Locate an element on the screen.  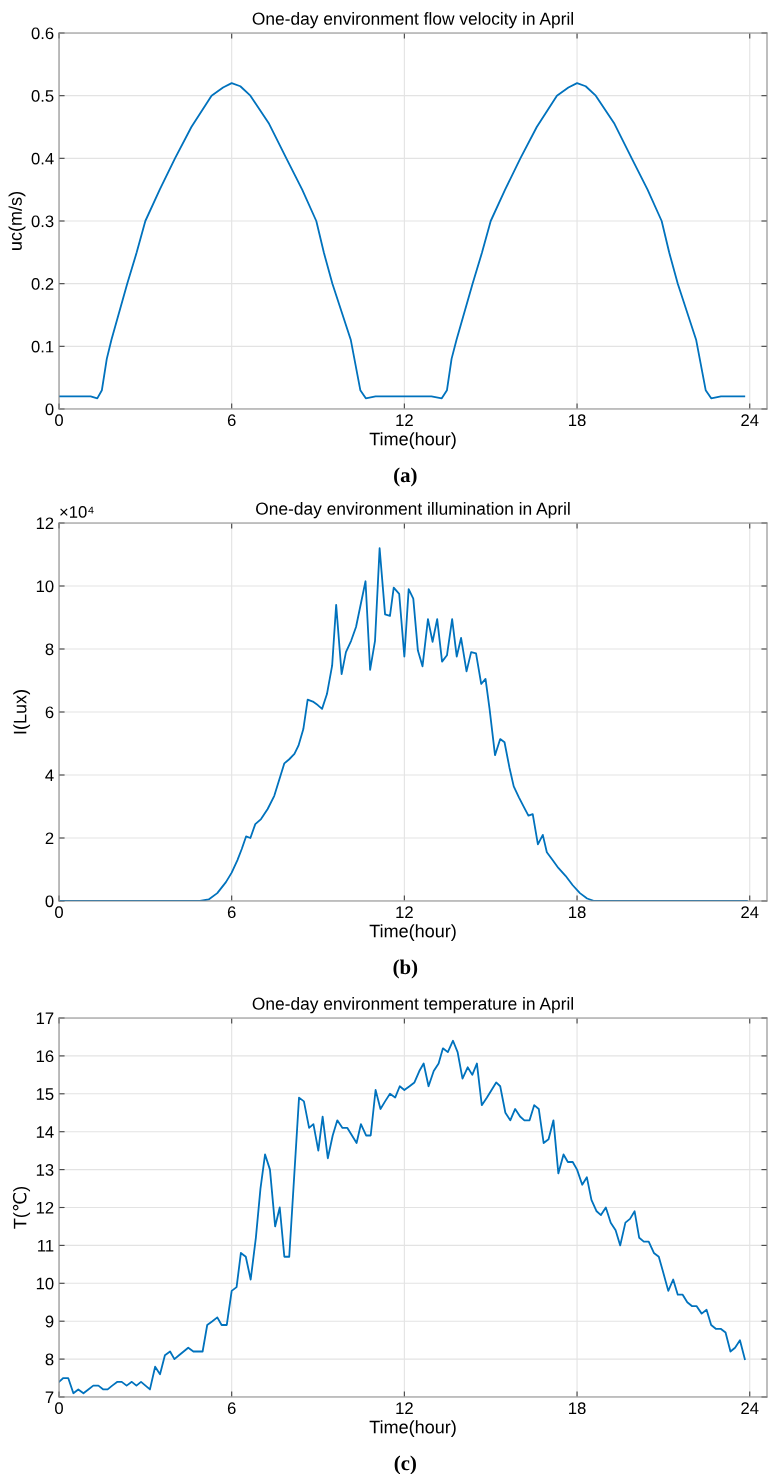
text: (c) is located at coordinates (405, 1464).